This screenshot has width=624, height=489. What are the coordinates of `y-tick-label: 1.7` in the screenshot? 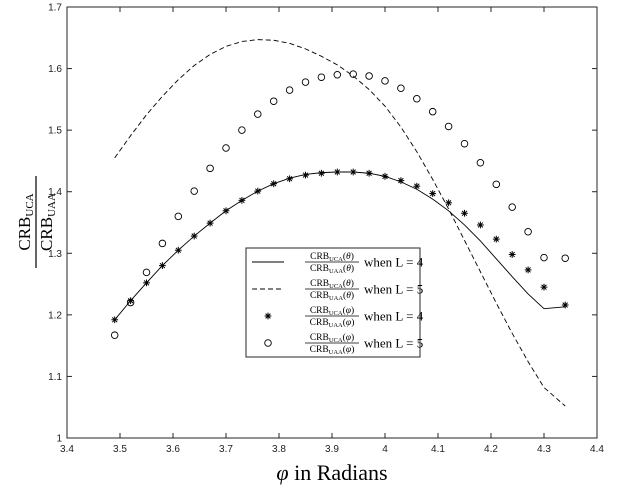 It's located at (55, 8).